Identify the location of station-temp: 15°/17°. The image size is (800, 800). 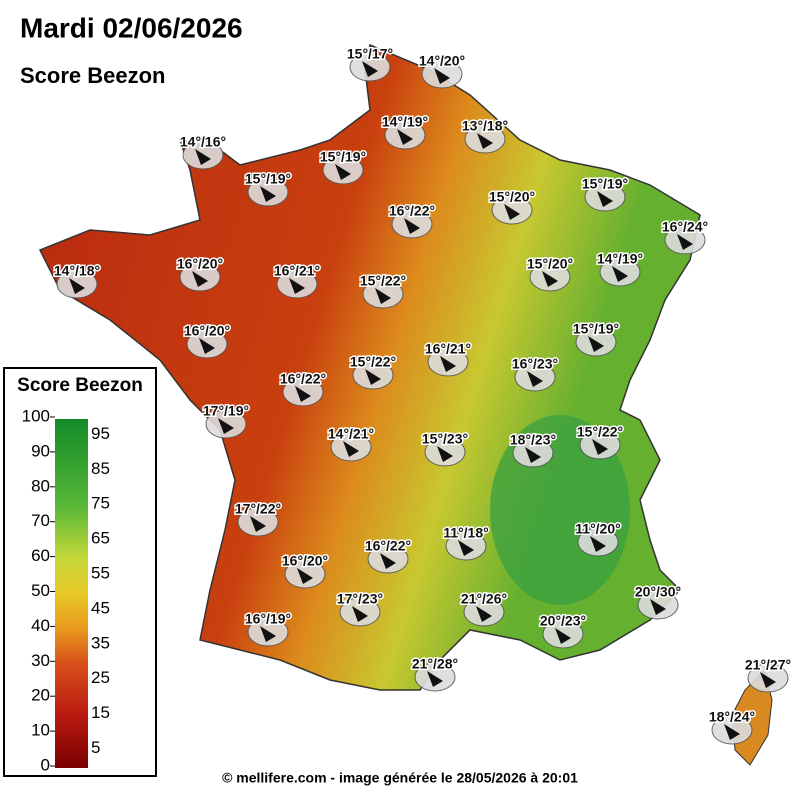
(370, 54).